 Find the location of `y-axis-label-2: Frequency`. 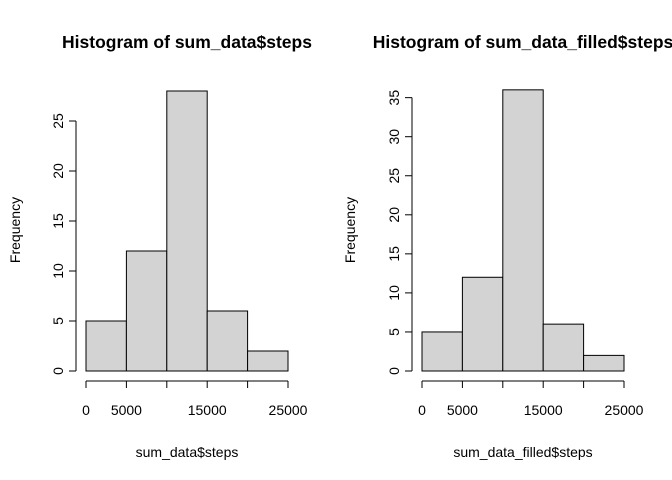

y-axis-label-2: Frequency is located at coordinates (350, 230).